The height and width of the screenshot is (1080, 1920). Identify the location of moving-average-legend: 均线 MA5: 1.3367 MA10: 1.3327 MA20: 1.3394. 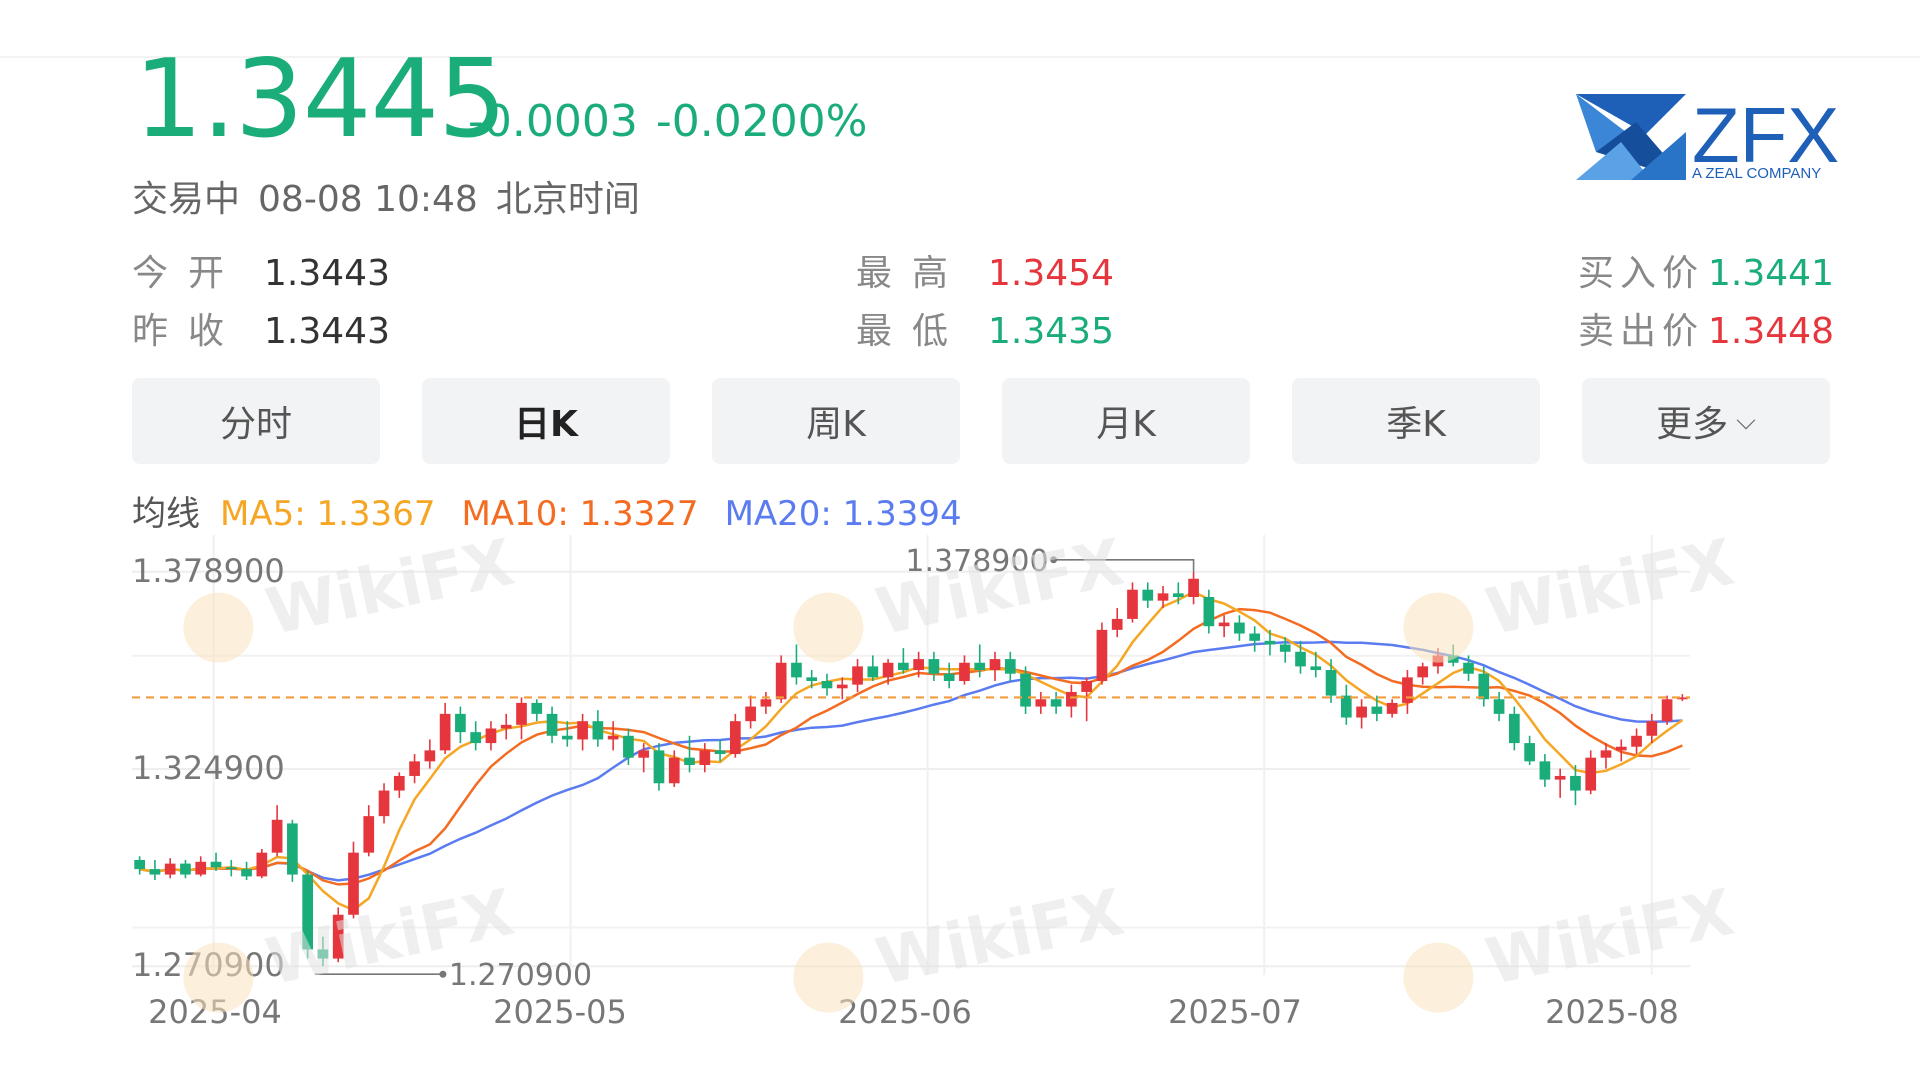
(560, 510).